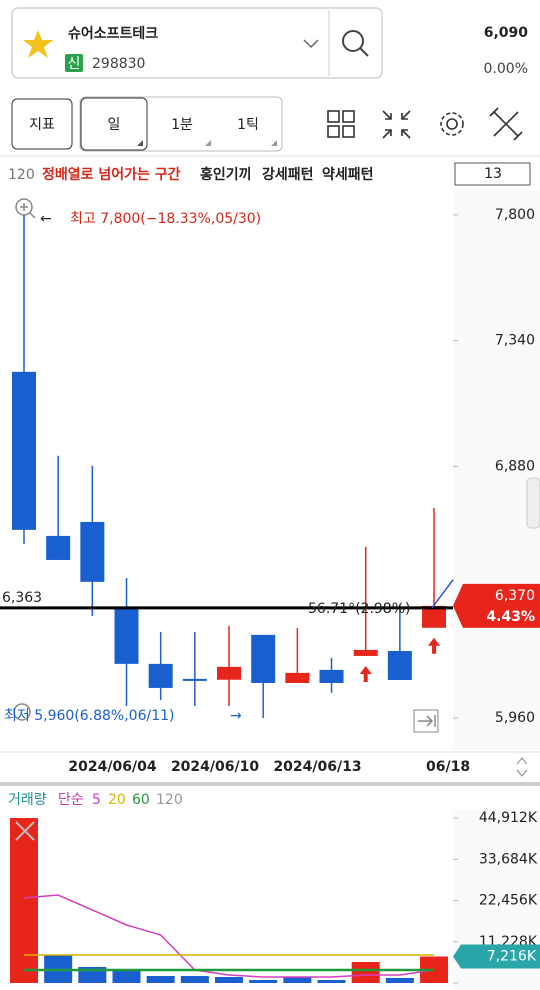  What do you see at coordinates (28, 211) in the screenshot?
I see `zoom-in-mark` at bounding box center [28, 211].